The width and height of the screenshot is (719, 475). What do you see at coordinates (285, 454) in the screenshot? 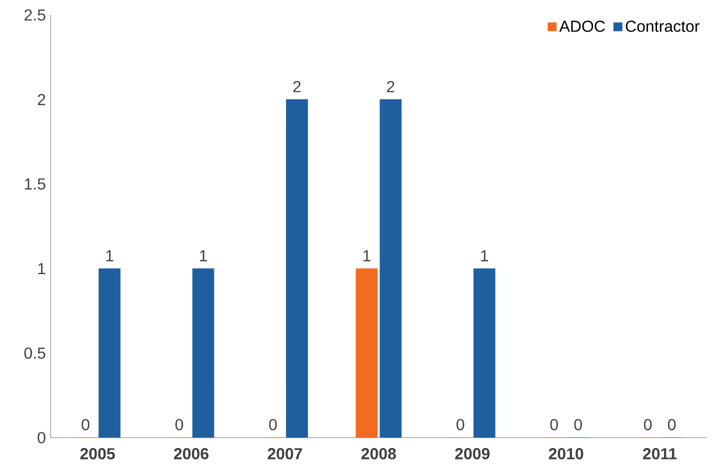
I see `x-tick-label: 2007` at bounding box center [285, 454].